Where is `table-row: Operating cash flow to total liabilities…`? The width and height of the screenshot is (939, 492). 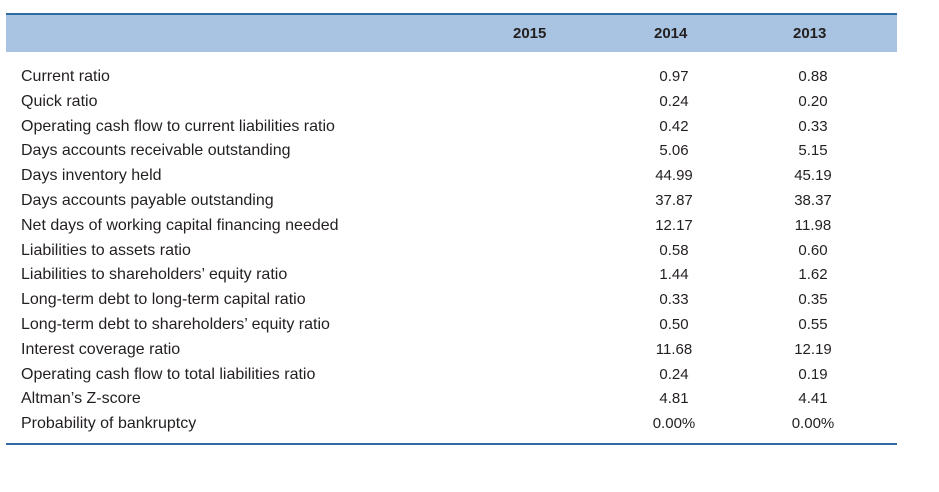
table-row: Operating cash flow to total liabilities… is located at coordinates (451, 375).